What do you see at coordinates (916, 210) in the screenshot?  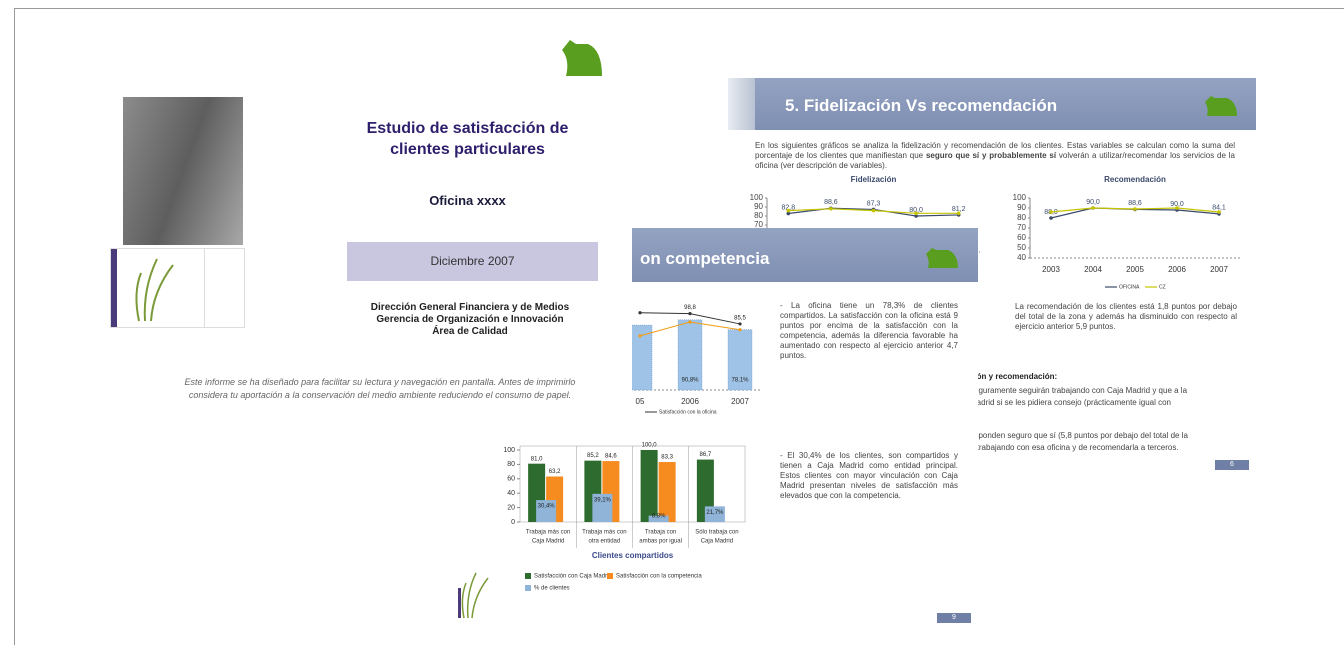 I see `data-label: 80,0` at bounding box center [916, 210].